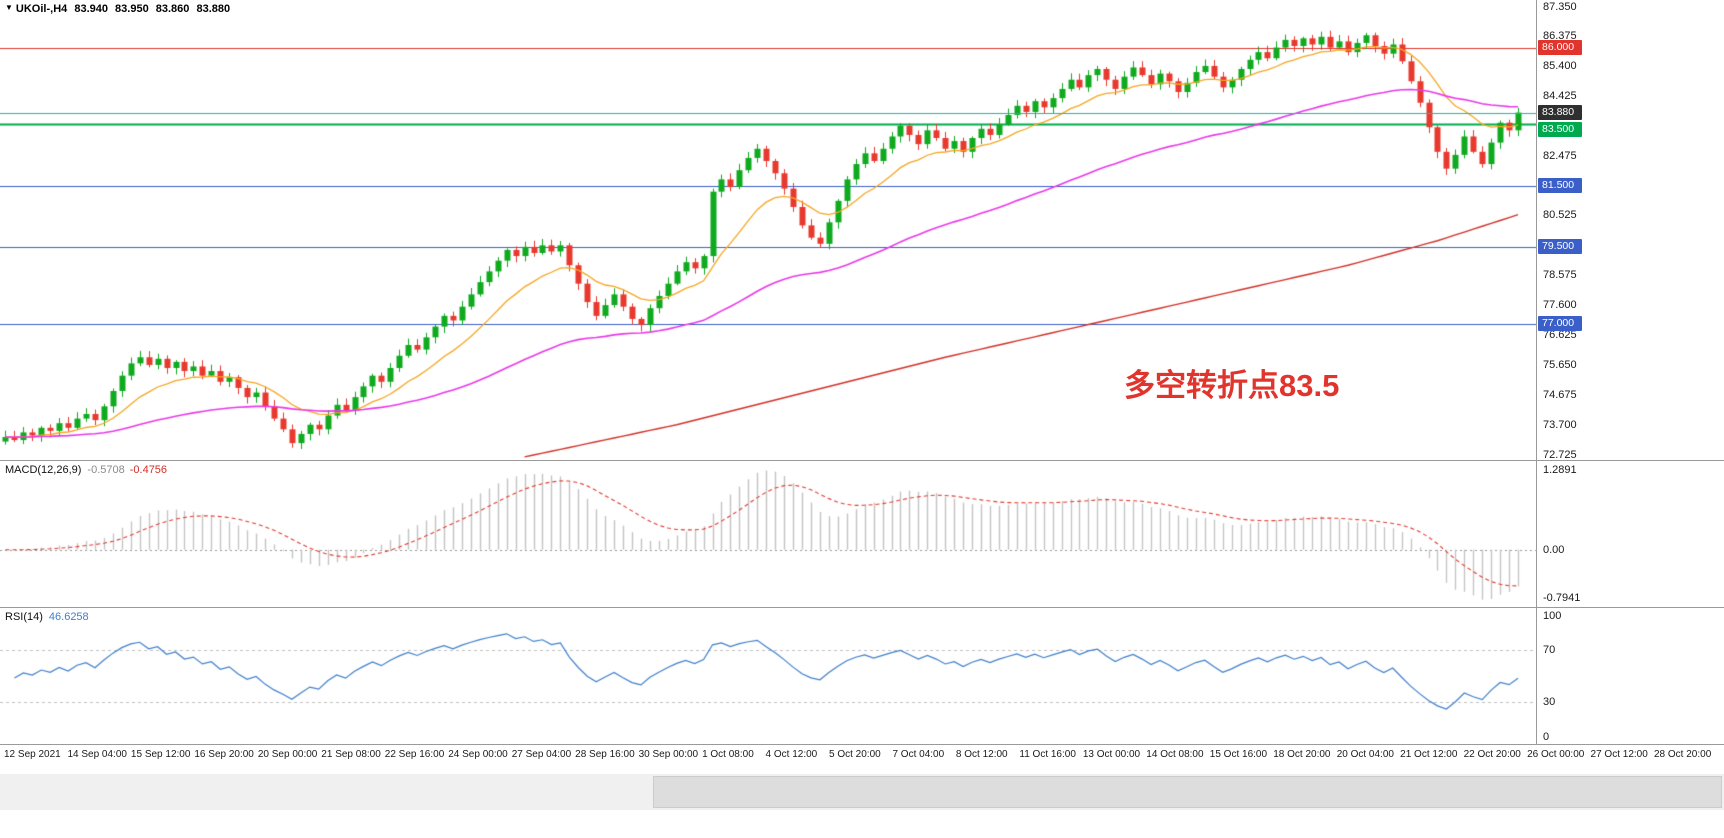  Describe the element at coordinates (1630, 676) in the screenshot. I see `rsi-axis: 100 70 30 0` at that location.